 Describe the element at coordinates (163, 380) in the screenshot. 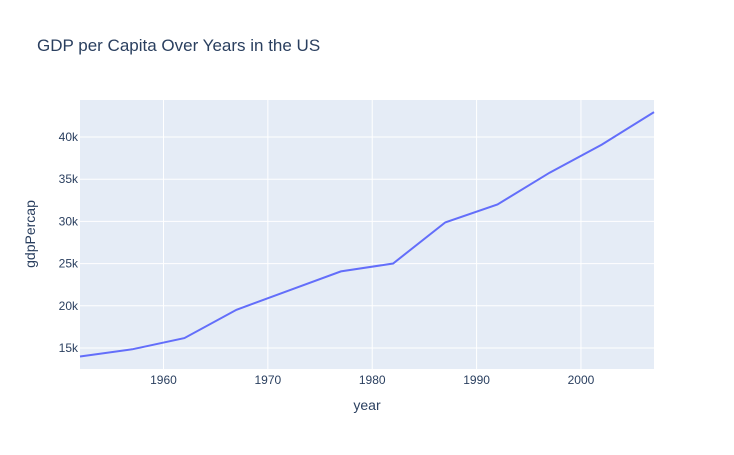

I see `x-tick-label: 1960` at that location.